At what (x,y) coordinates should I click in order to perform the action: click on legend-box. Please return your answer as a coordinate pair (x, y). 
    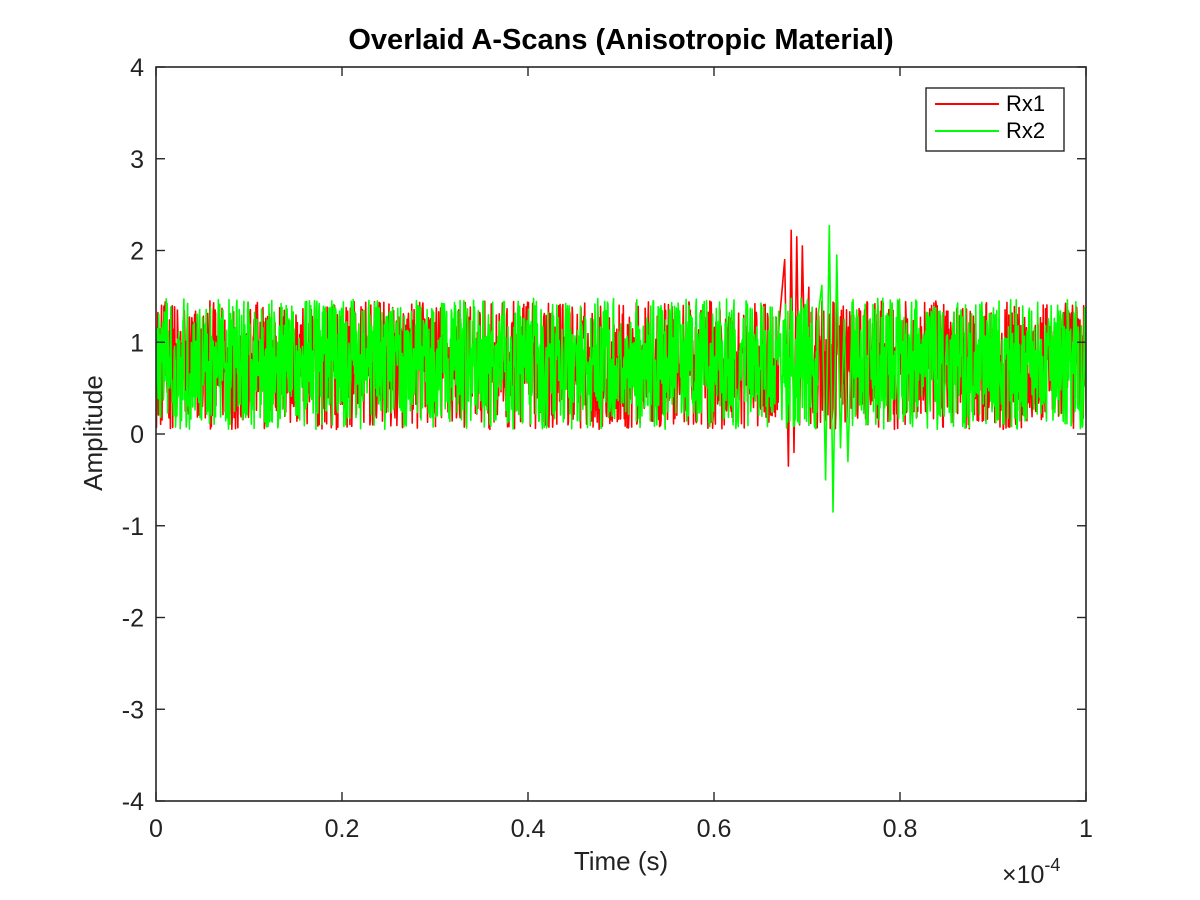
    Looking at the image, I should click on (995, 119).